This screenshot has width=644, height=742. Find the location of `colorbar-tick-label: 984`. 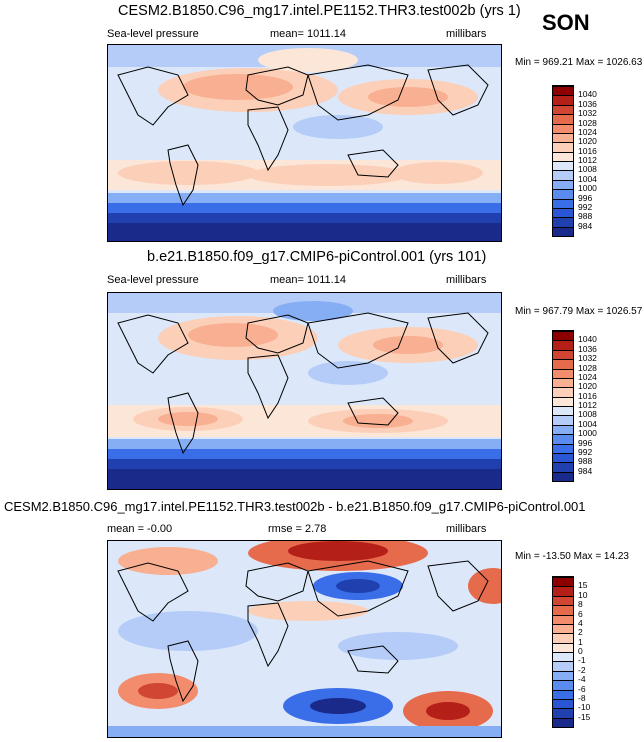

colorbar-tick-label: 984 is located at coordinates (585, 470).